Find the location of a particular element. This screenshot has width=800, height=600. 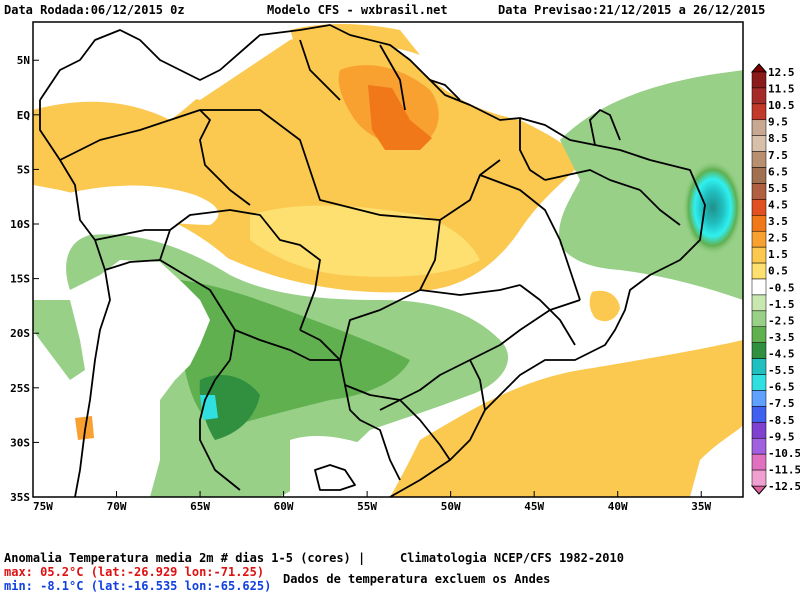

colorbar-bottom-cap is located at coordinates (759, 490).